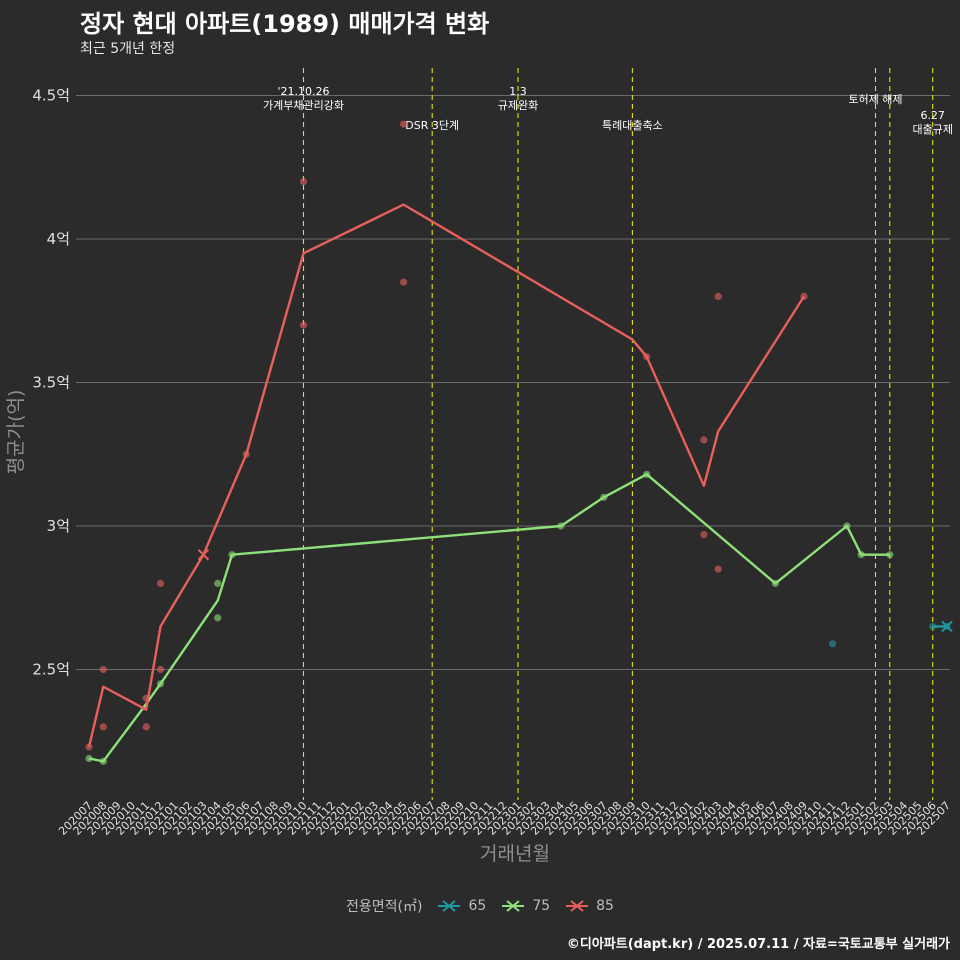  I want to click on event-annotation: '21.10.26 가계부채관리강화, so click(303, 98).